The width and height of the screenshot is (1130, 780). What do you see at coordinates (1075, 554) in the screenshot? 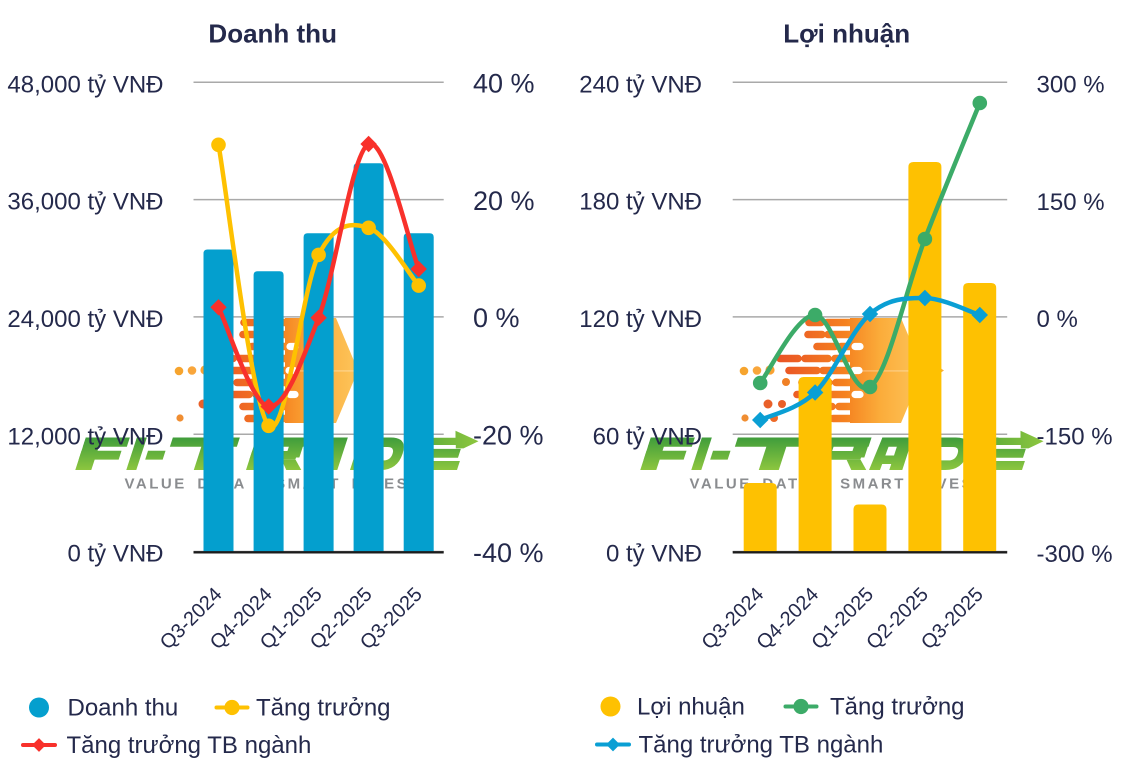
I see `svg-text: -300 %` at bounding box center [1075, 554].